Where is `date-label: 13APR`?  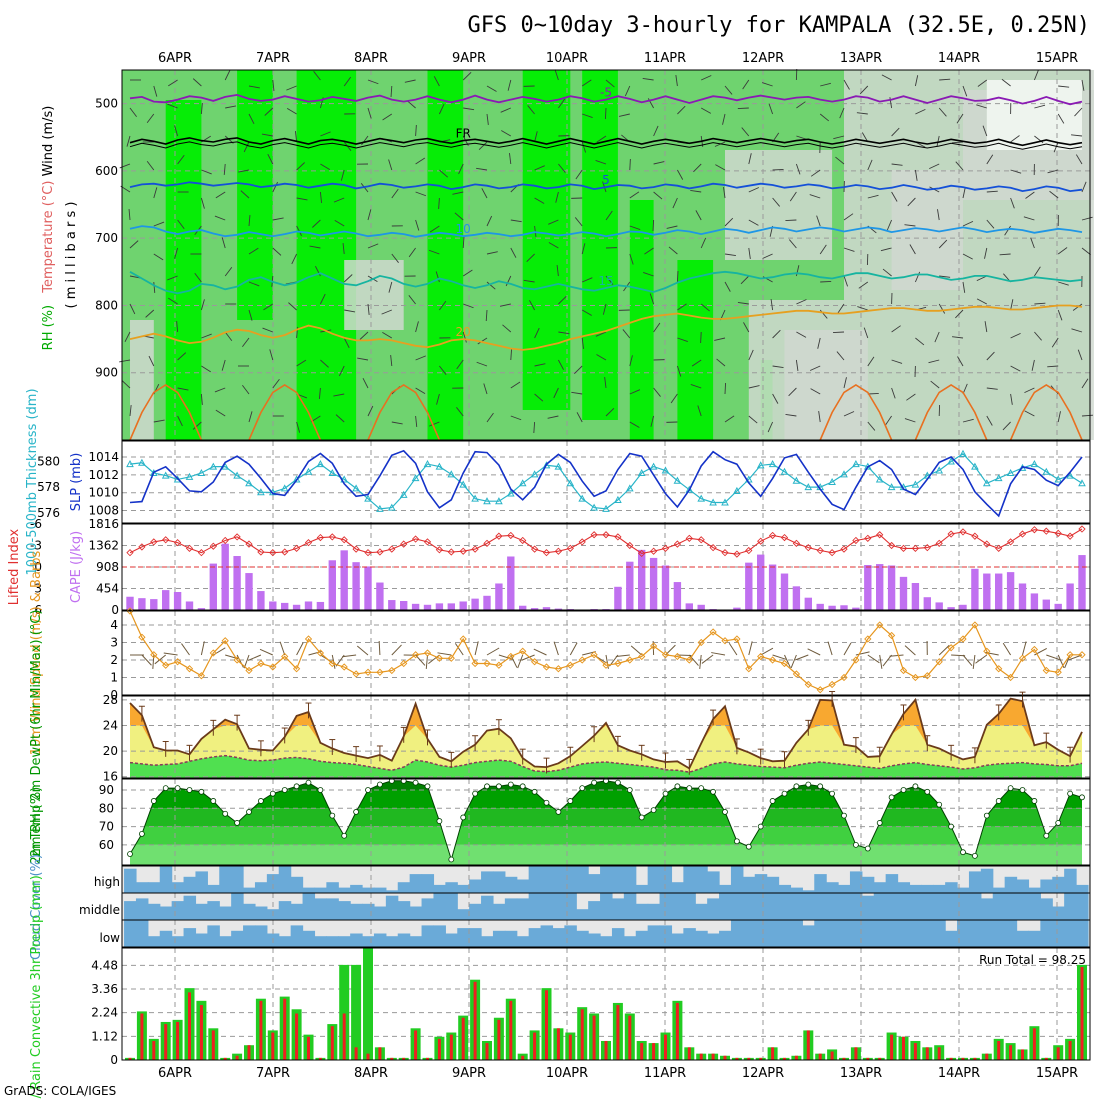 date-label: 13APR is located at coordinates (861, 58).